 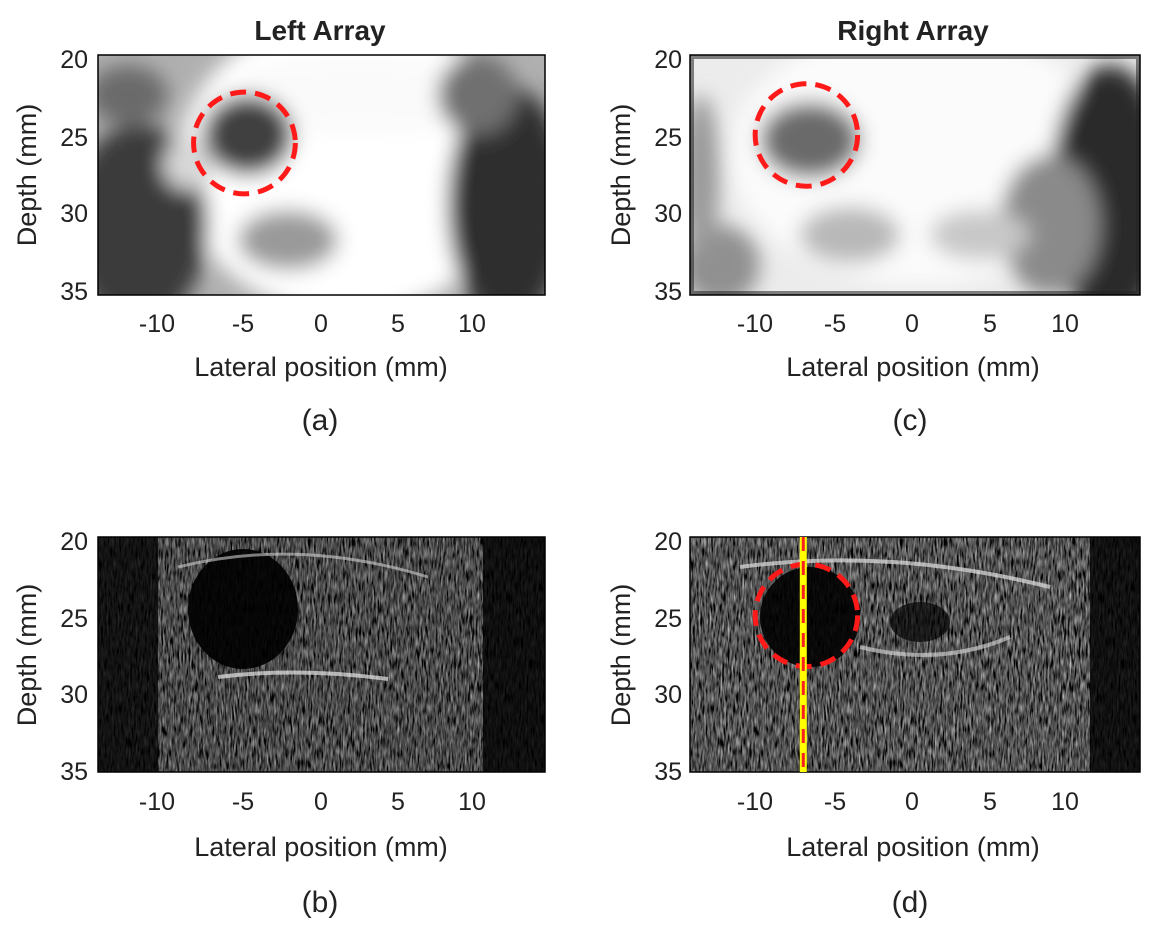 I want to click on panel-d-xlabel: Lateral position (mm), so click(x=913, y=847).